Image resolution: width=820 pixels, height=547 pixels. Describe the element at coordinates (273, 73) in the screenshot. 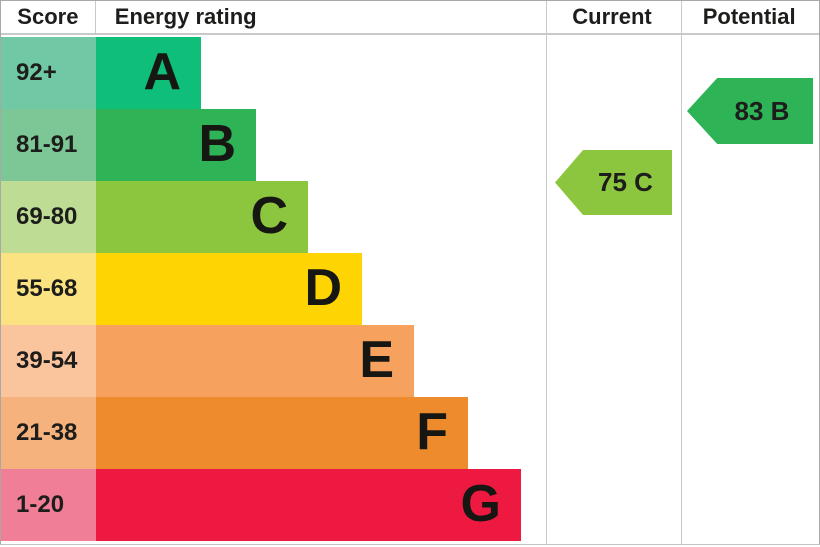

I see `band-row-a: 92+ A` at that location.